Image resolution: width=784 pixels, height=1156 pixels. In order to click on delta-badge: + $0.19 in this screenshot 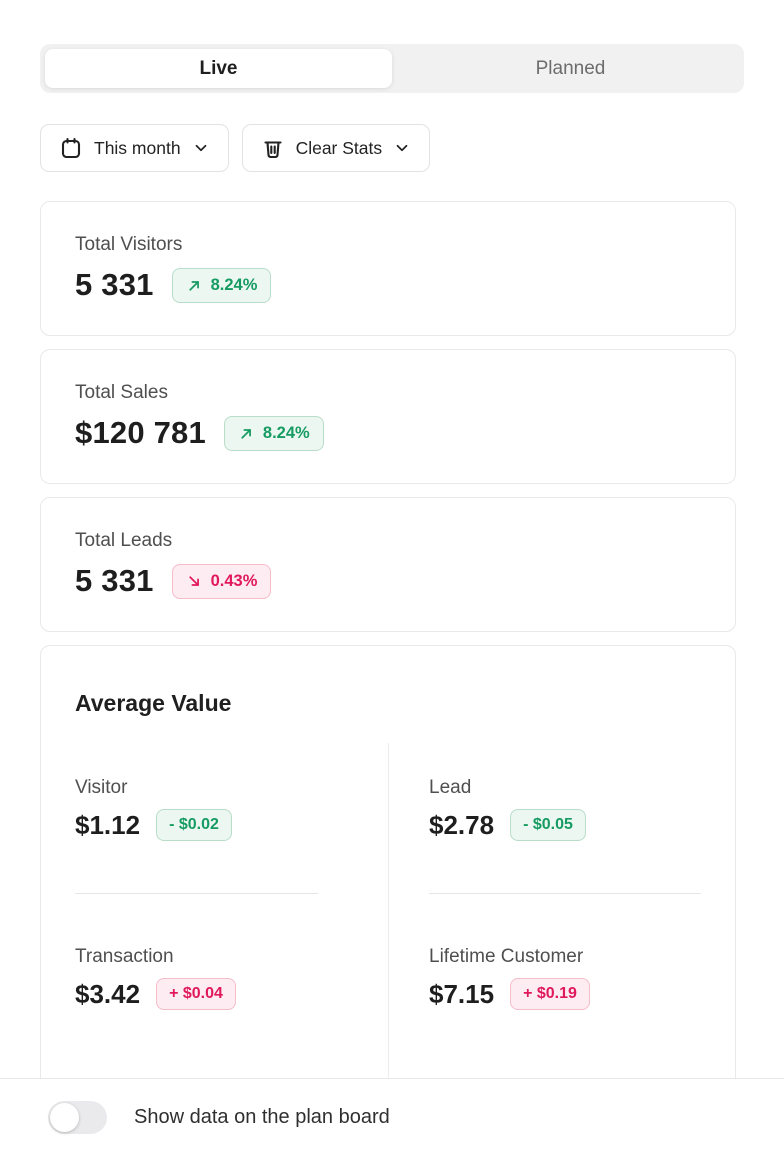, I will do `click(550, 994)`.